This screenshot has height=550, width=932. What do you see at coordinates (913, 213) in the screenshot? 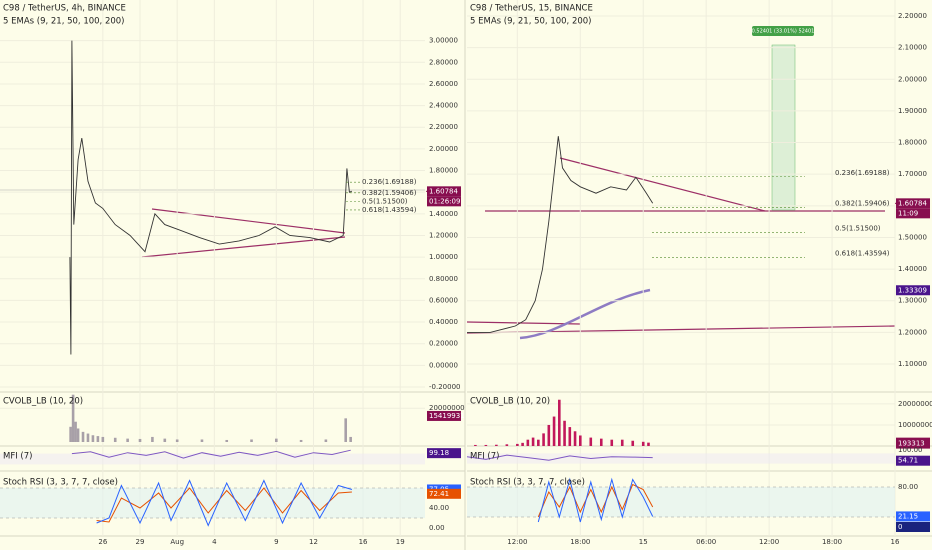
I see `countdown-box` at bounding box center [913, 213].